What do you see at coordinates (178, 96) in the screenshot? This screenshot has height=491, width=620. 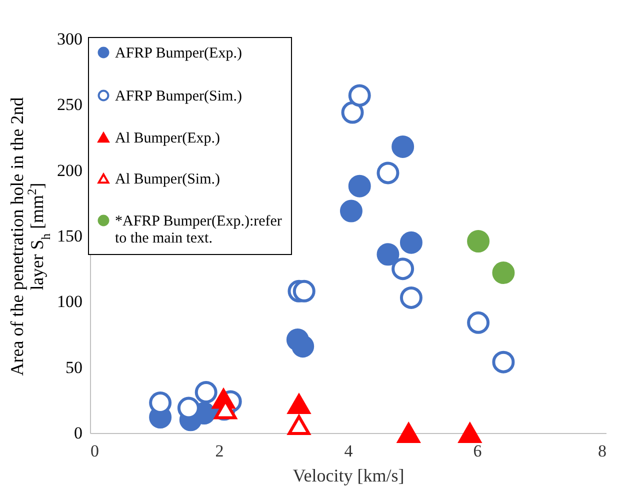 I see `legend-label: AFRP Bumper(Sim.)` at bounding box center [178, 96].